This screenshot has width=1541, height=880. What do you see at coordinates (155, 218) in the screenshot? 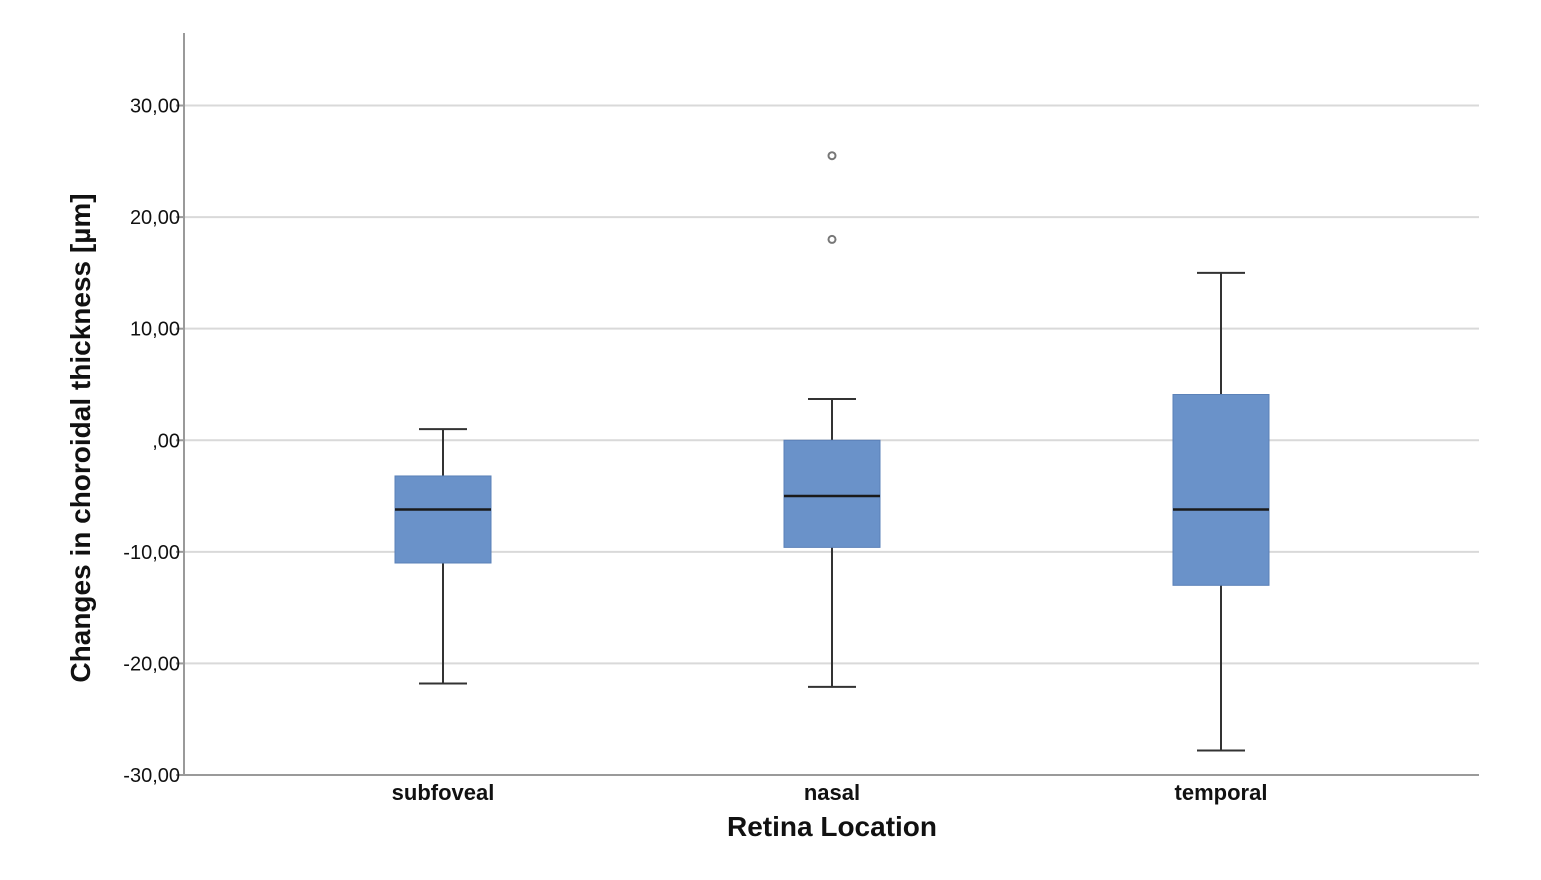
I see `y-tick-label: 20,00` at bounding box center [155, 218].